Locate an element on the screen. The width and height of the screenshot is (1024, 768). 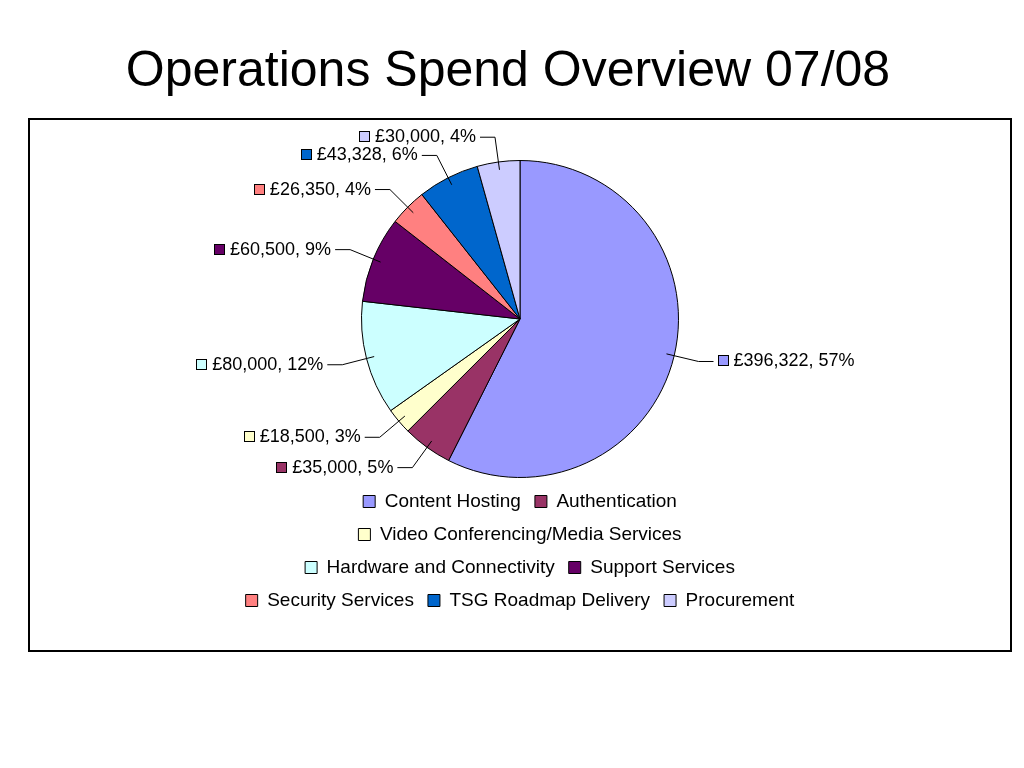
data-label: £26,350, 4% is located at coordinates (320, 188).